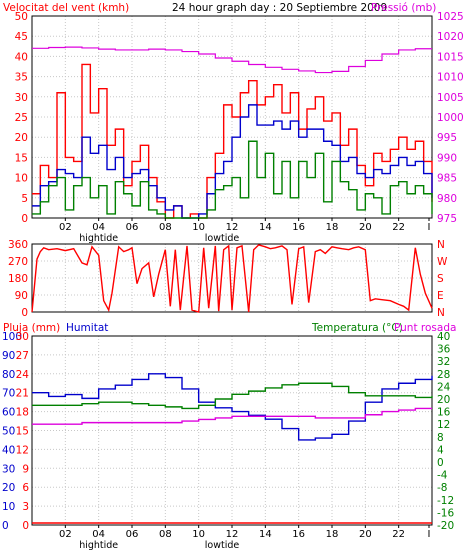 This screenshot has height=556, width=465. I want to click on pressure-axis-title: Pressió (mb), so click(403, 8).